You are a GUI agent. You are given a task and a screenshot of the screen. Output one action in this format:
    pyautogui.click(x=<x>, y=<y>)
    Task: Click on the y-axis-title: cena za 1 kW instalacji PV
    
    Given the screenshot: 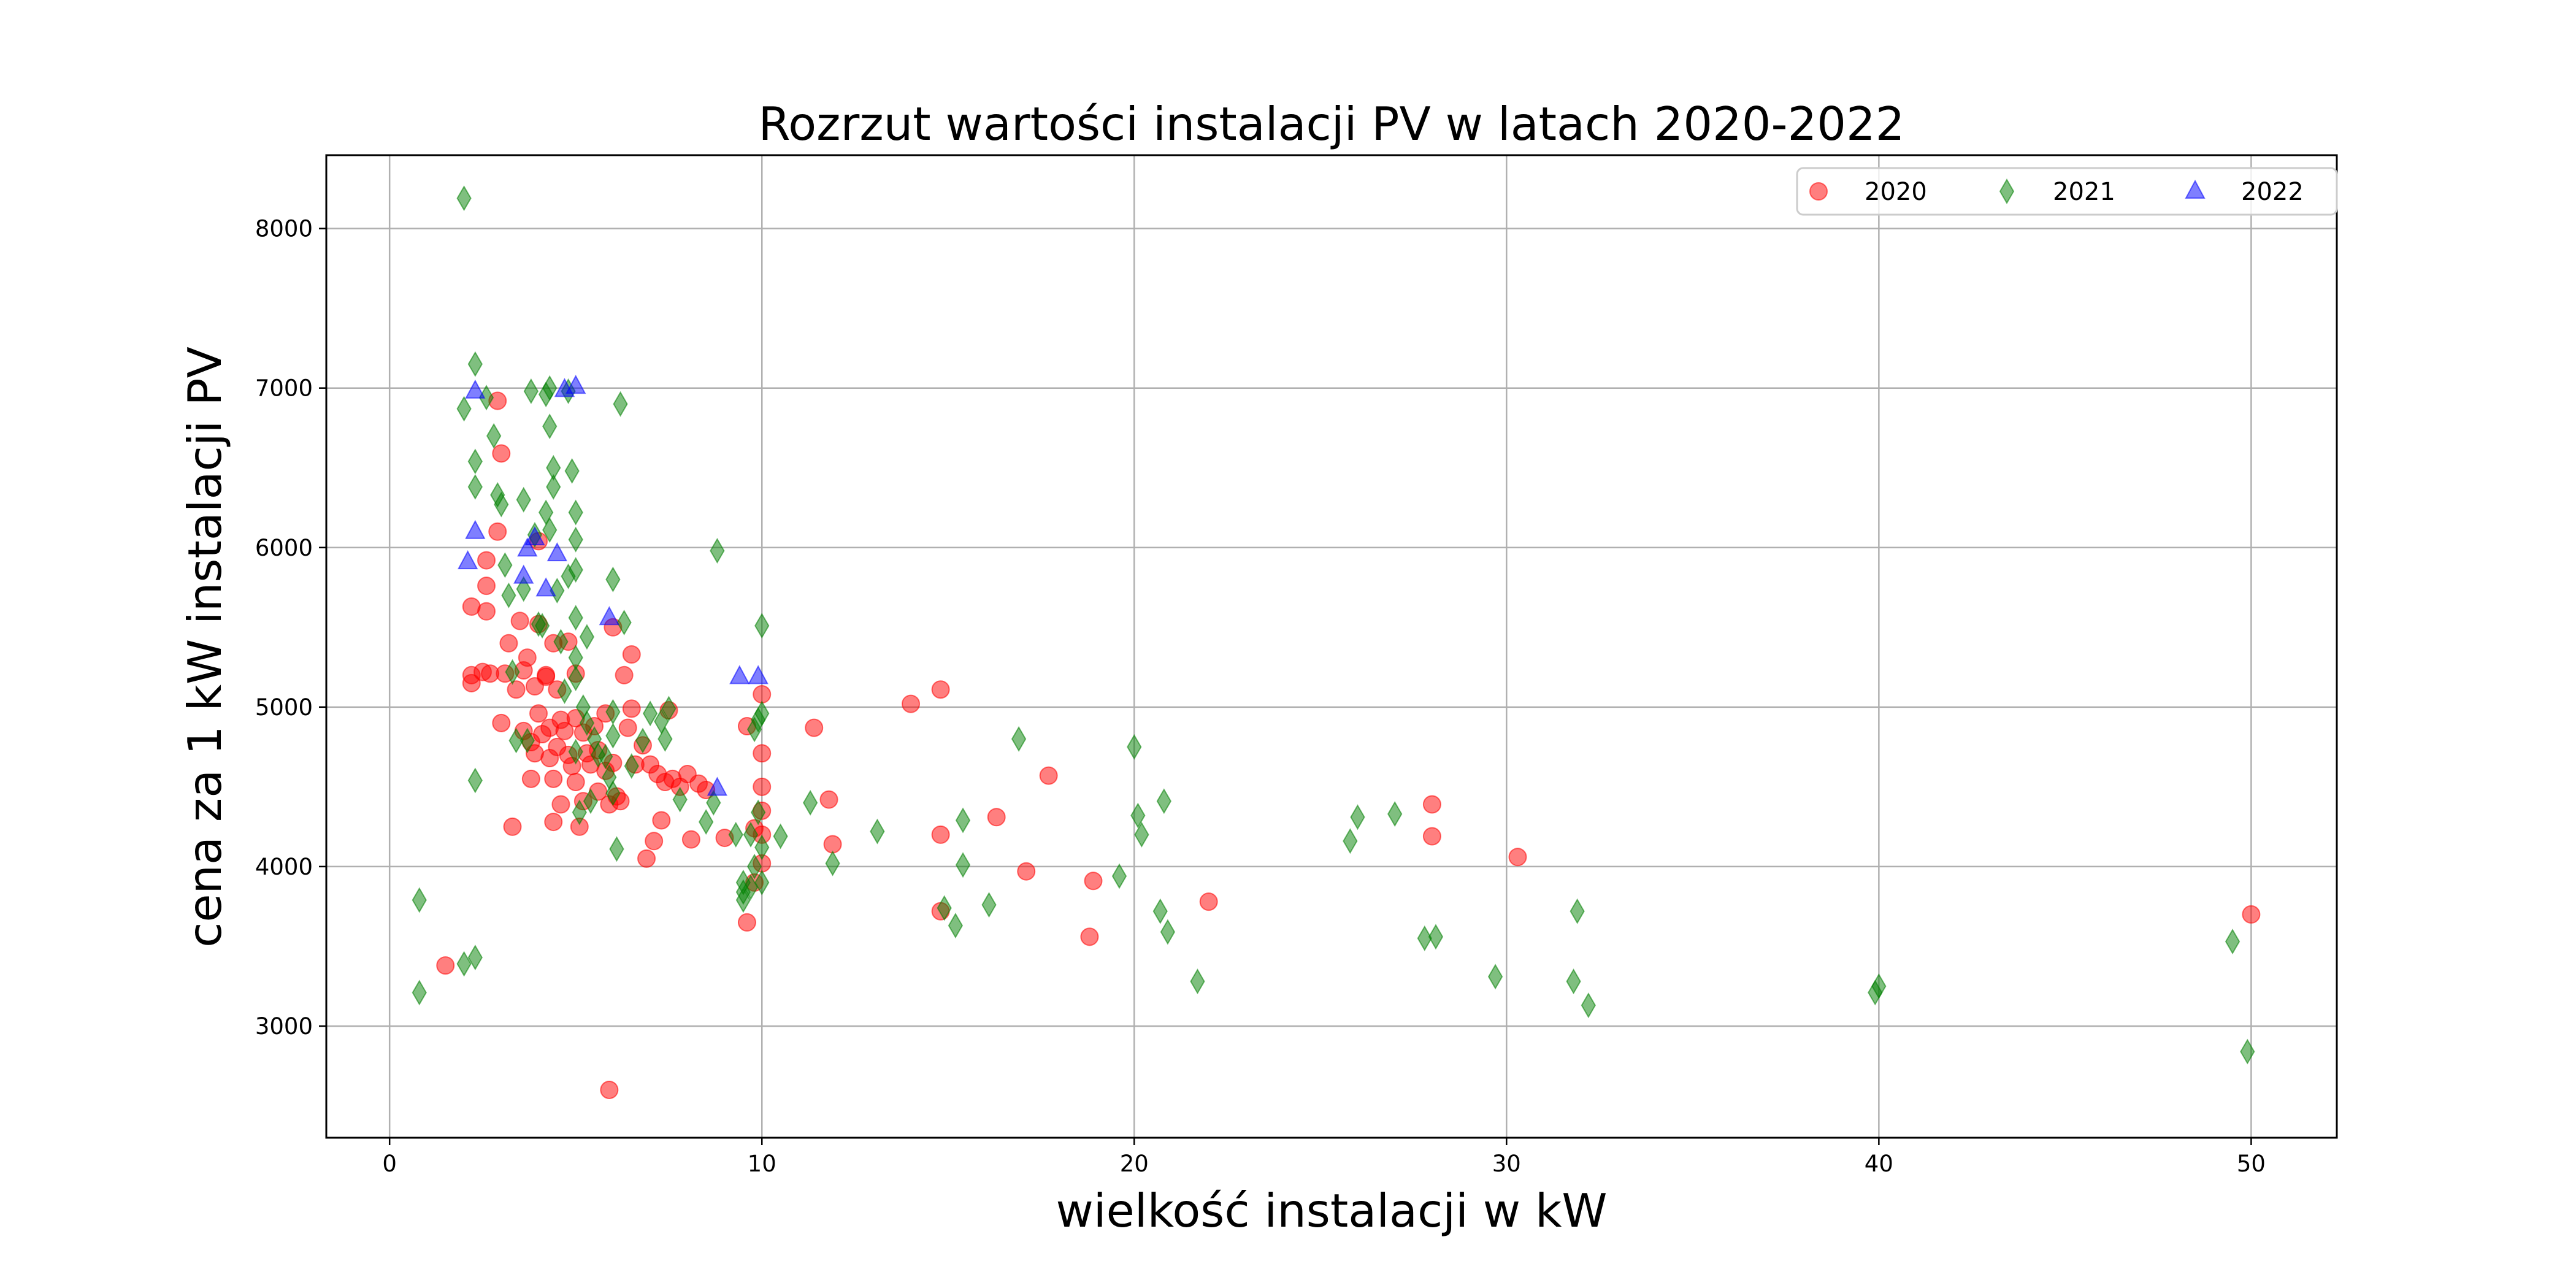 What is the action you would take?
    pyautogui.click(x=205, y=647)
    